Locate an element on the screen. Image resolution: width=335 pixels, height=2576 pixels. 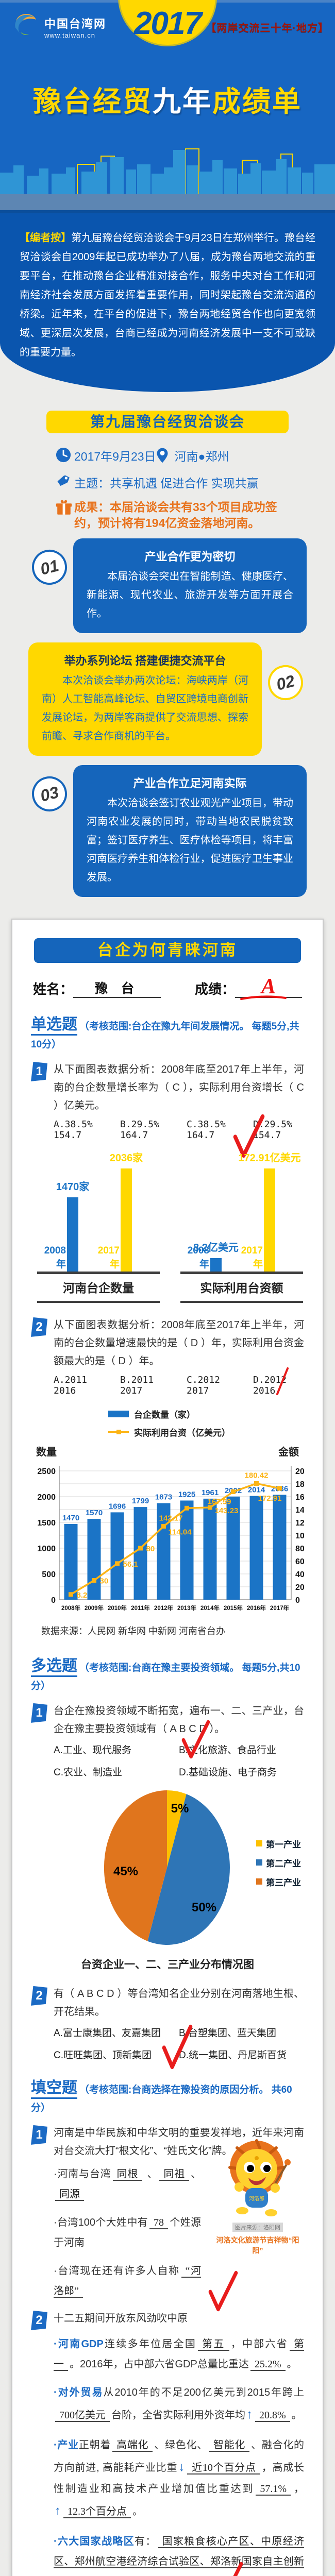
left-axis-title: 数量 is located at coordinates (46, 1452).